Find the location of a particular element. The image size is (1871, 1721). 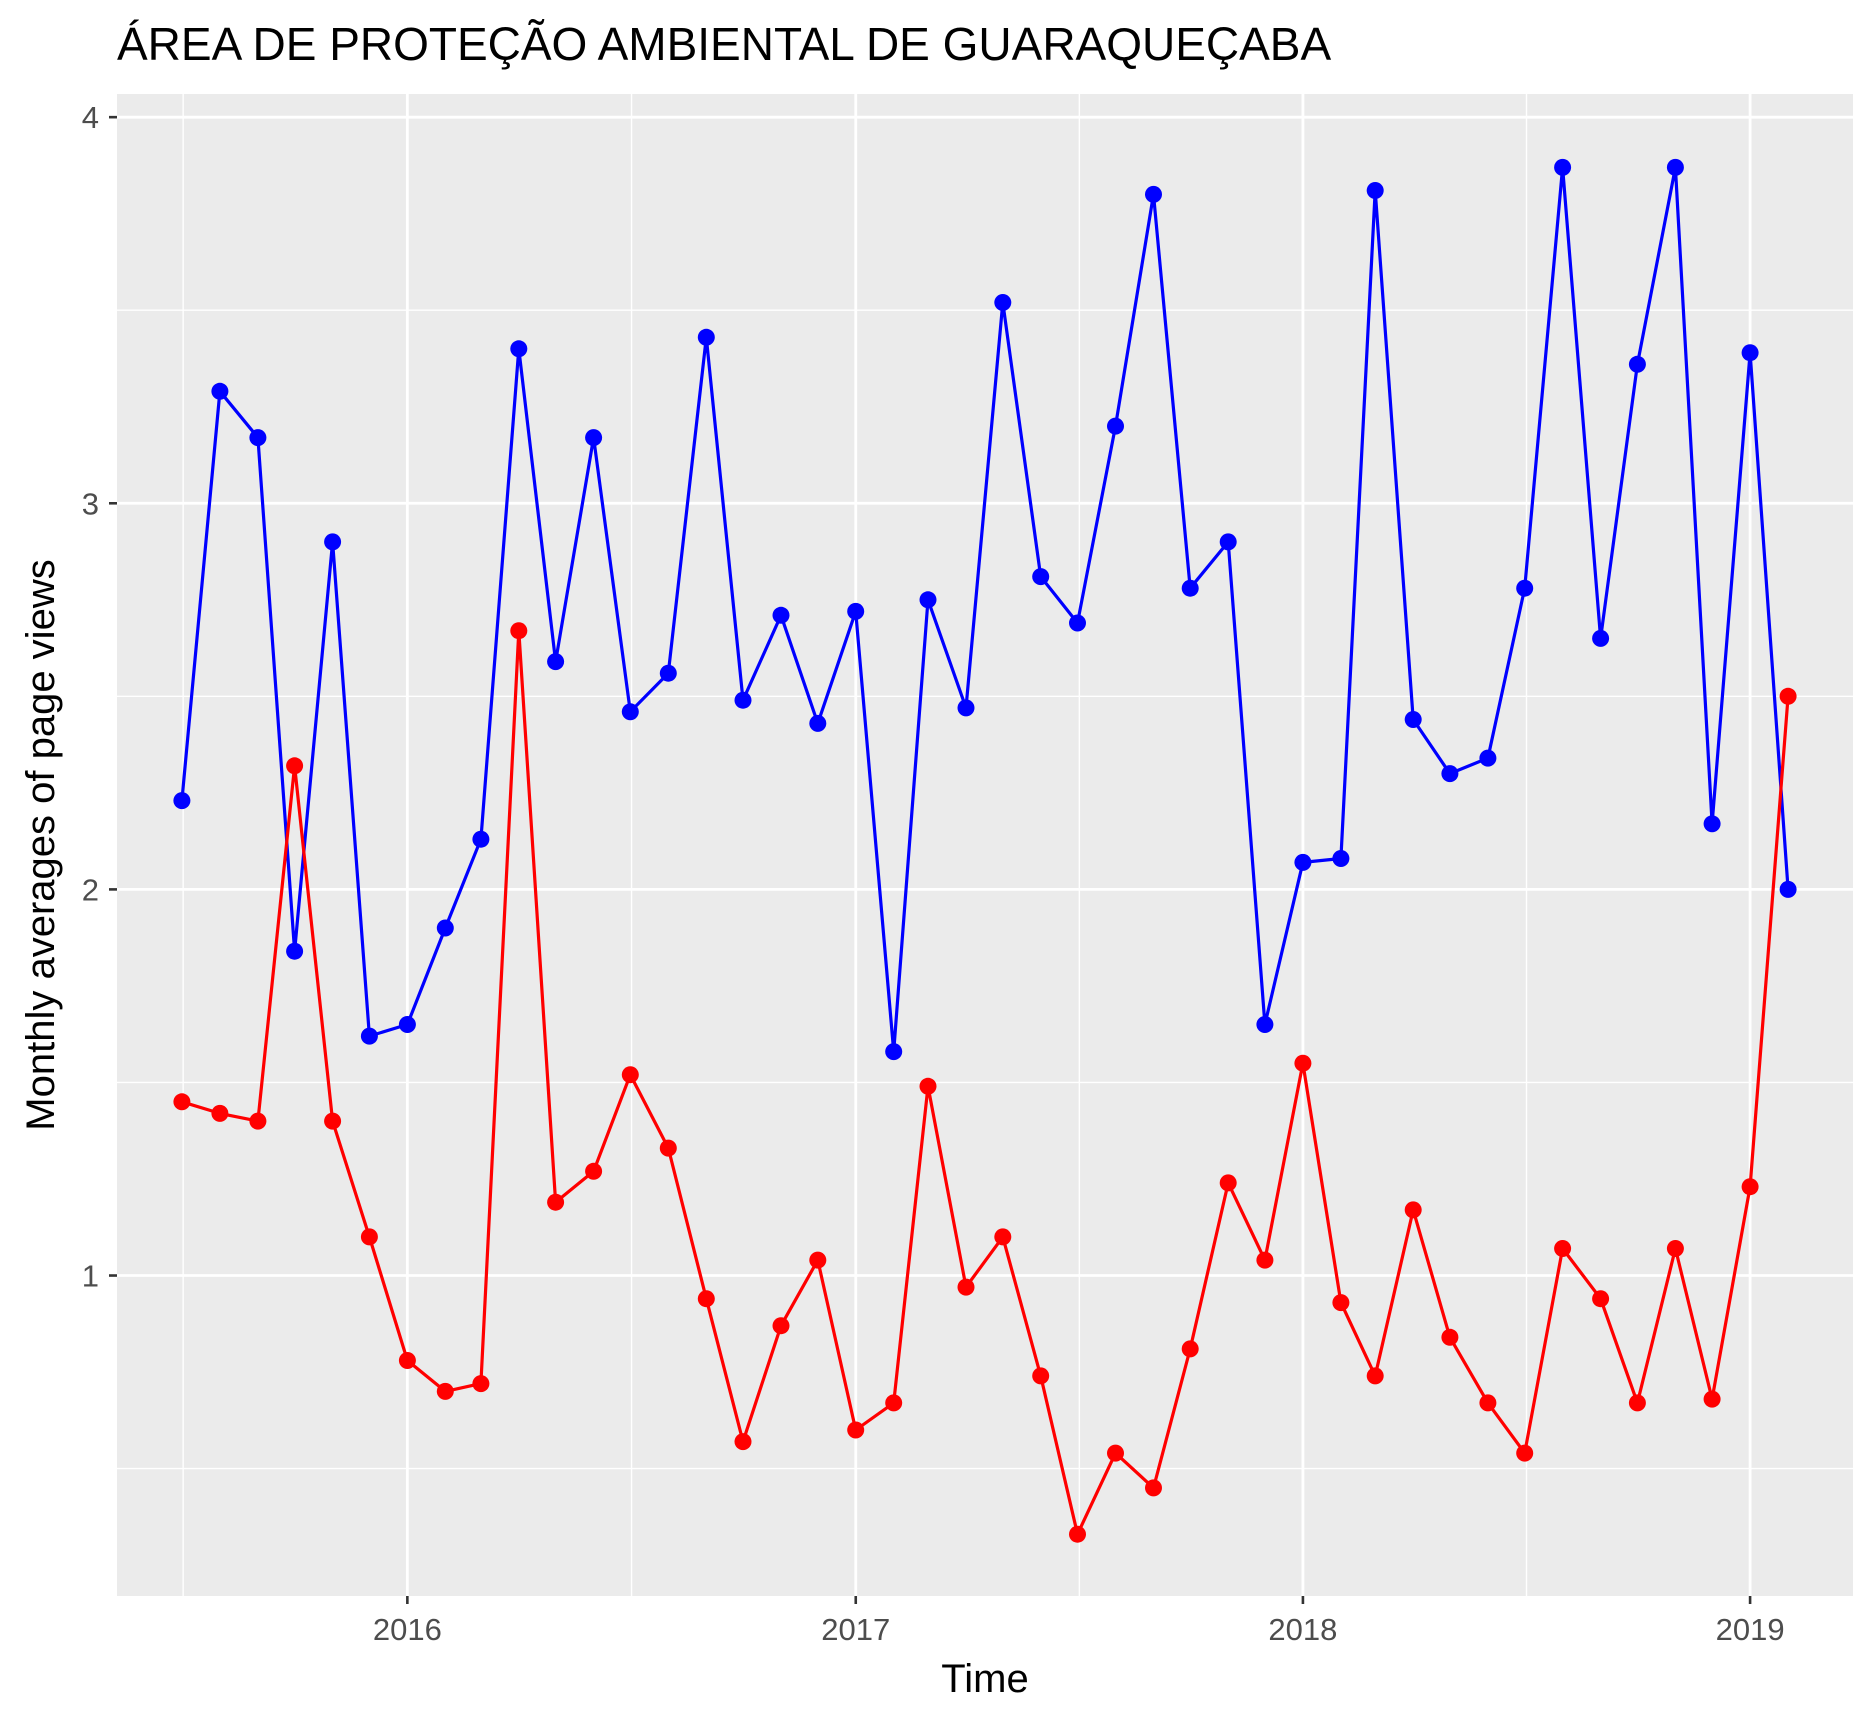

x-axis-title: Time is located at coordinates (984, 1679).